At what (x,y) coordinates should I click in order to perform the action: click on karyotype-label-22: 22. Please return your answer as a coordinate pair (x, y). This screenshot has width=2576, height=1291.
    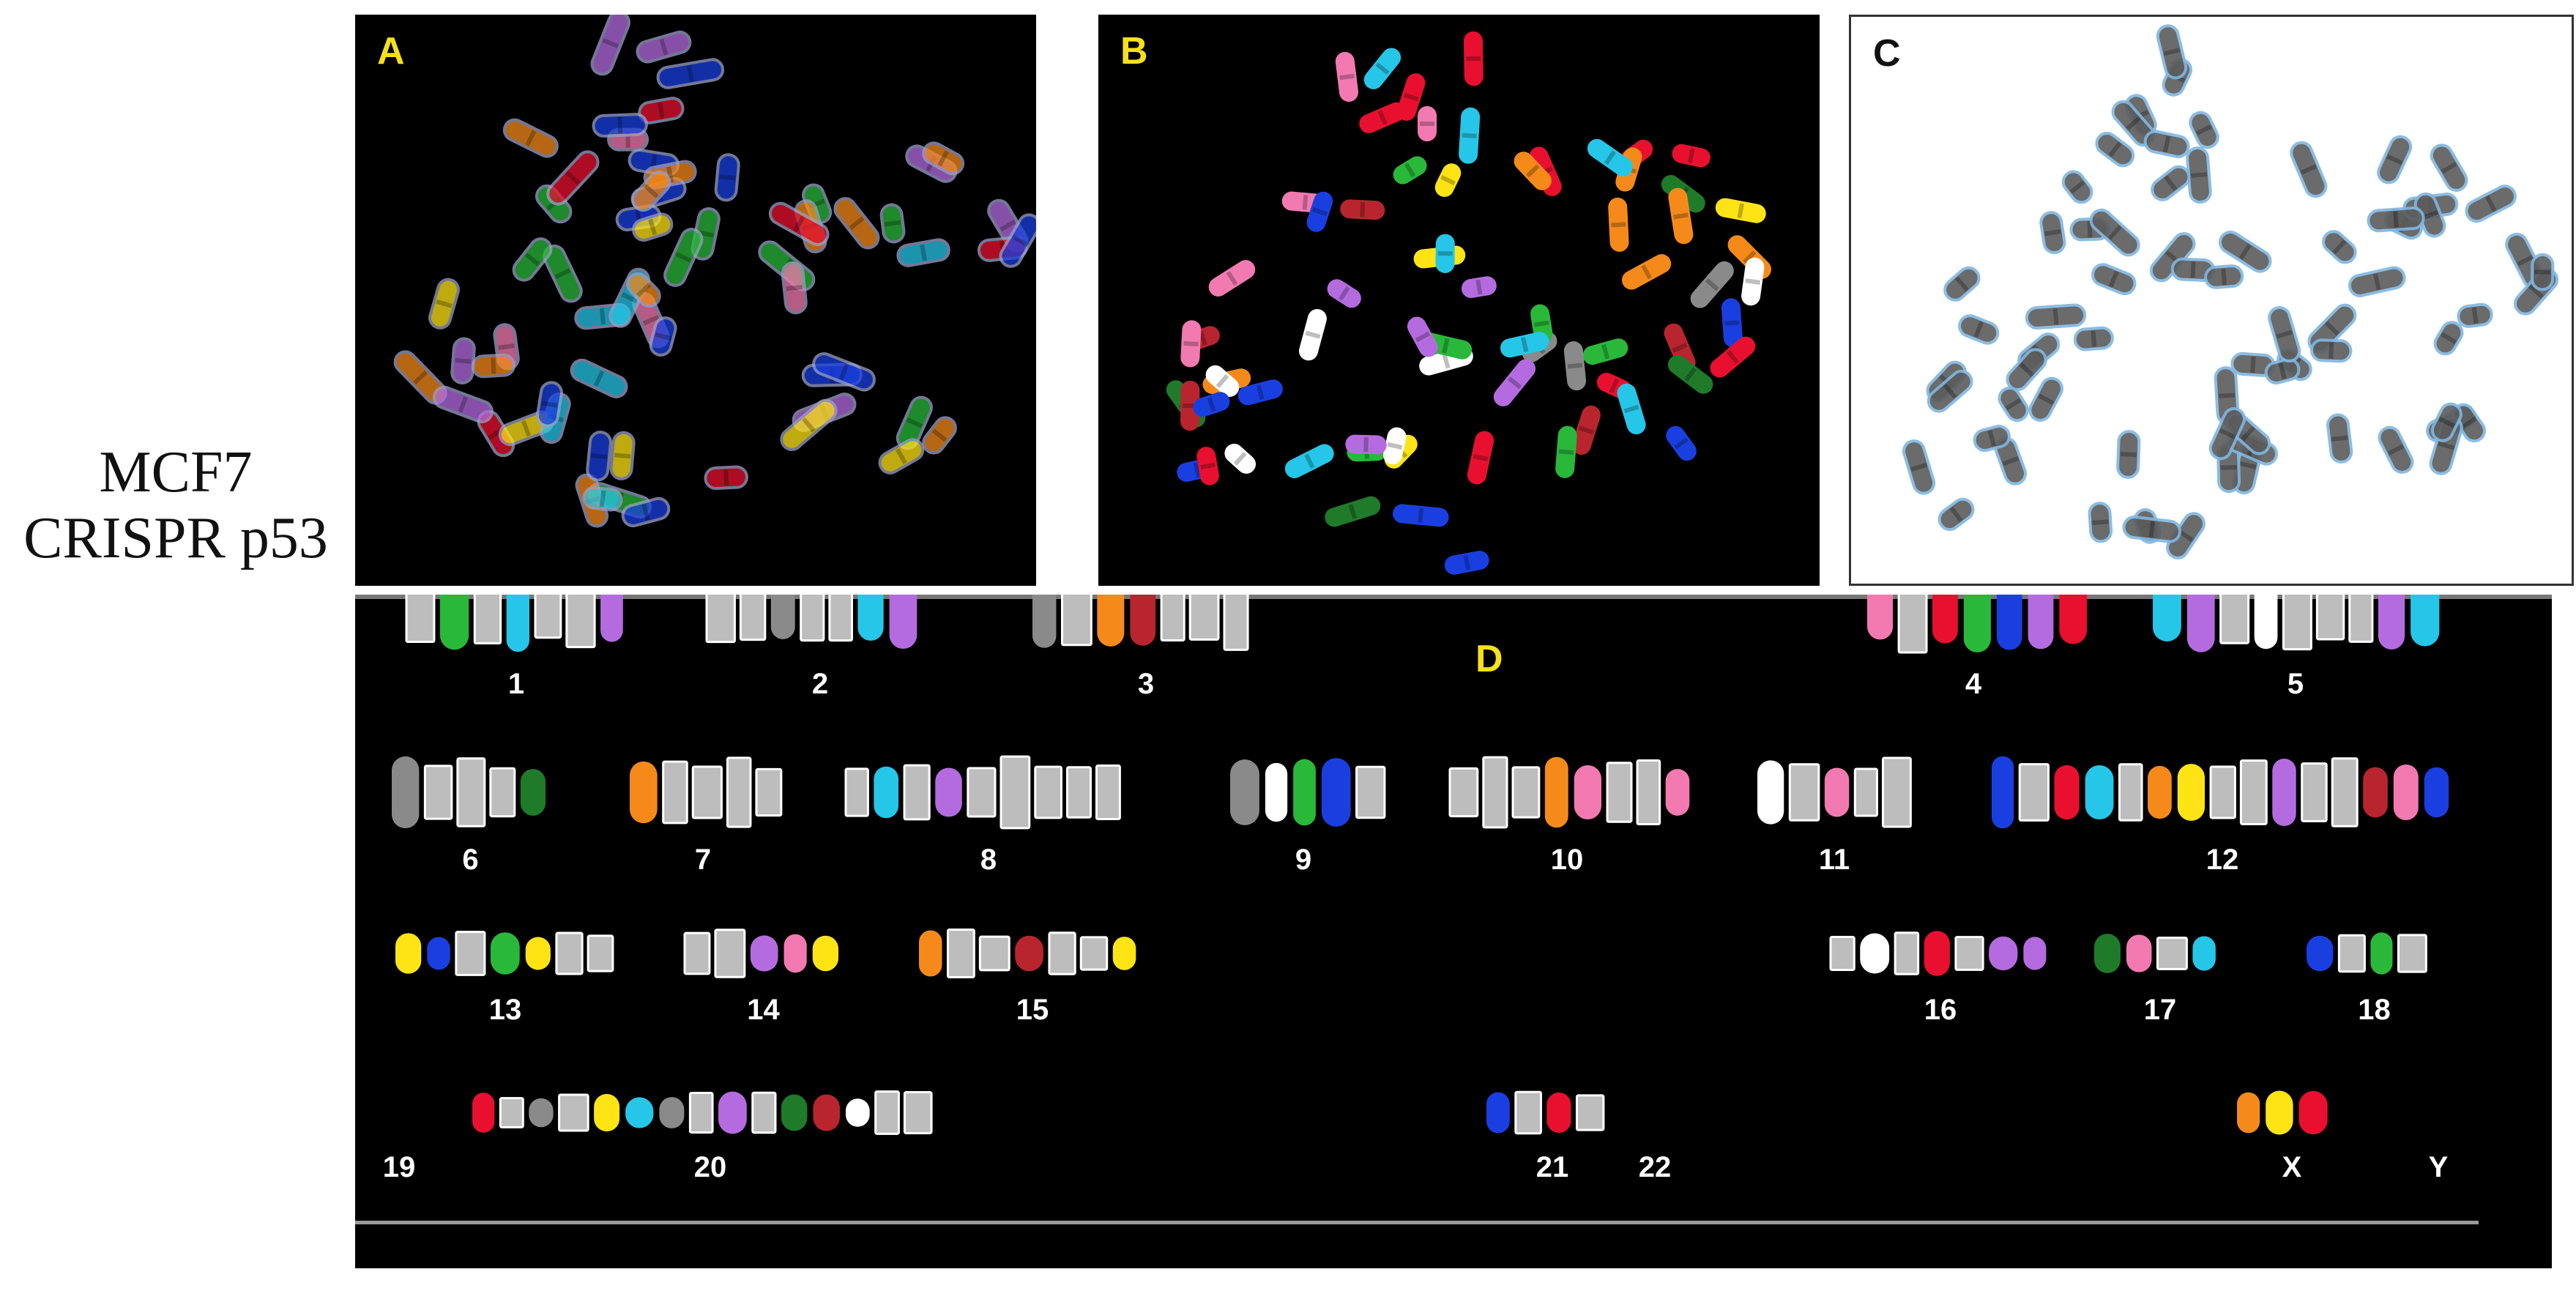
    Looking at the image, I should click on (1655, 1167).